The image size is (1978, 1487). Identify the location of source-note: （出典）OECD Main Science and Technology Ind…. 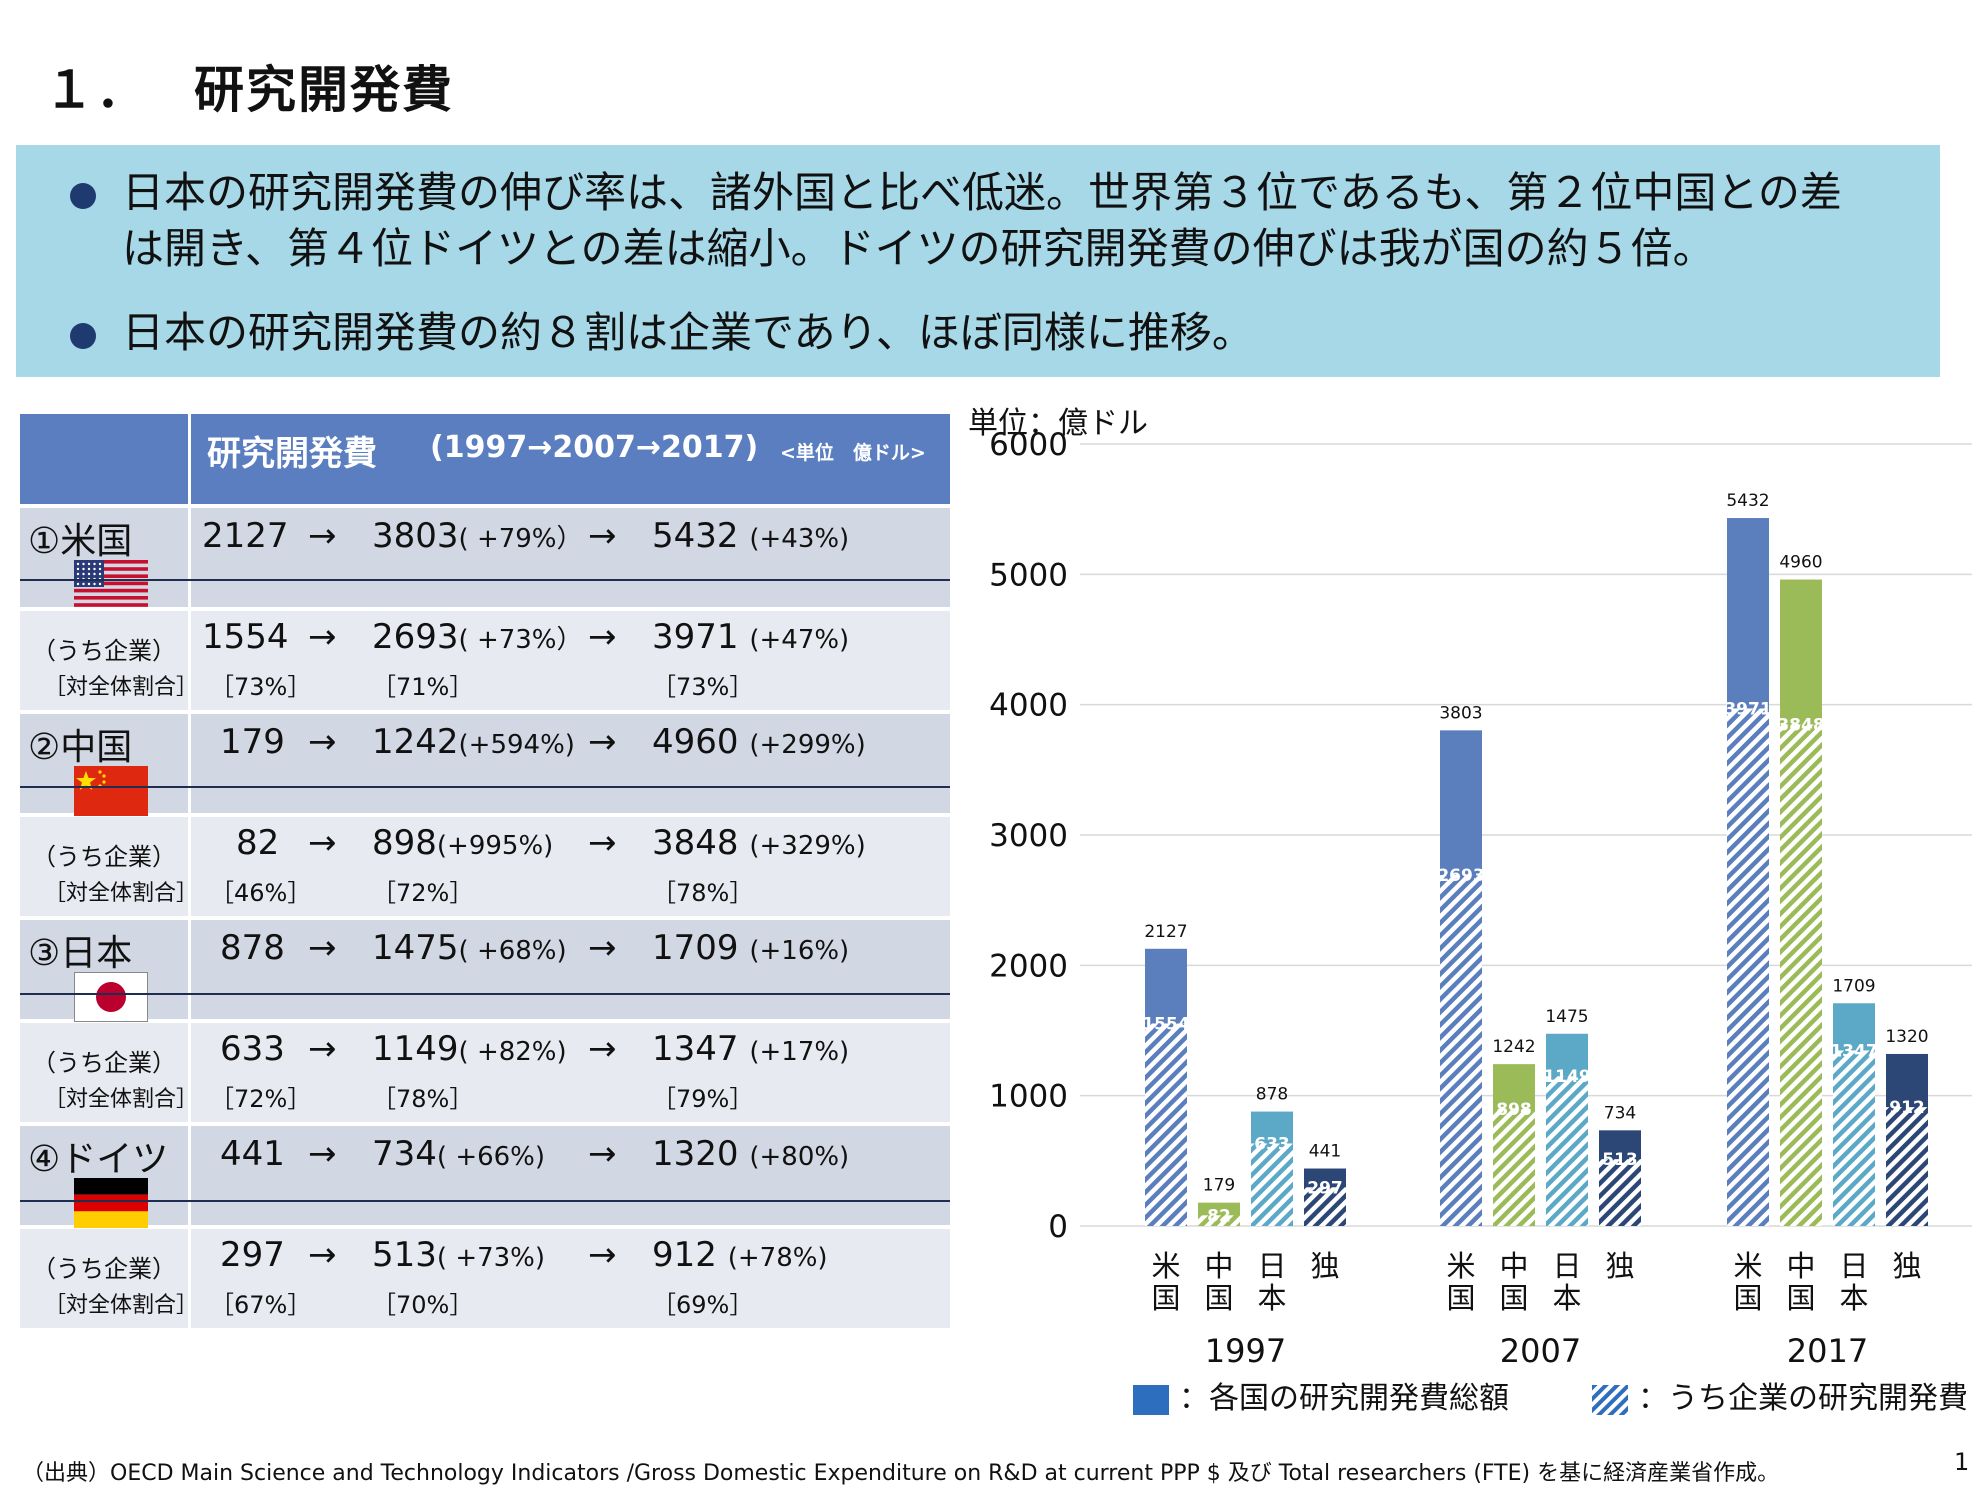
(901, 1473).